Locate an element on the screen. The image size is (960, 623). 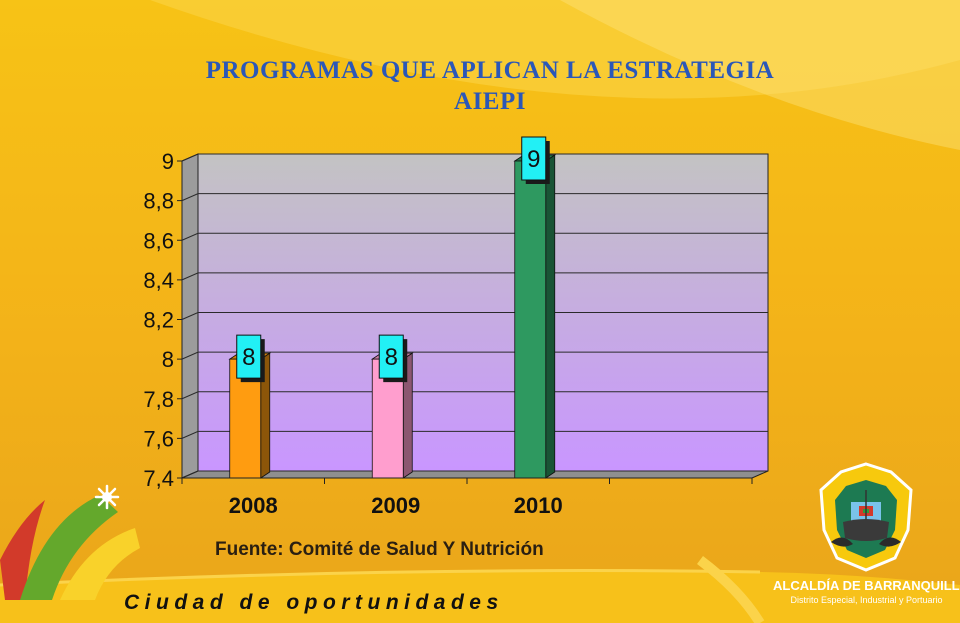
y-axis-ticks: 7,4 7,6 7,8 8 8,2 8,4 8,6 8,8 9 is located at coordinates (162, 320).